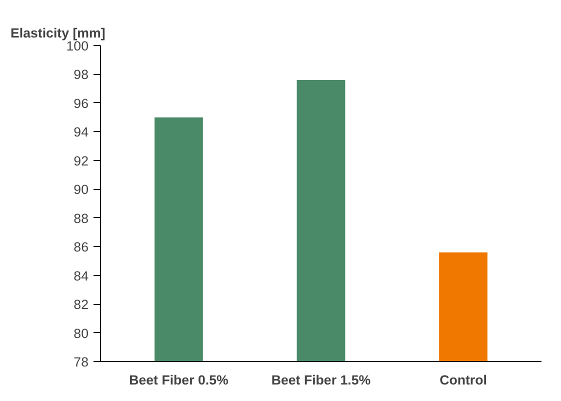 The height and width of the screenshot is (401, 561). I want to click on x-tick-label: Beet Fiber 1.5%, so click(321, 380).